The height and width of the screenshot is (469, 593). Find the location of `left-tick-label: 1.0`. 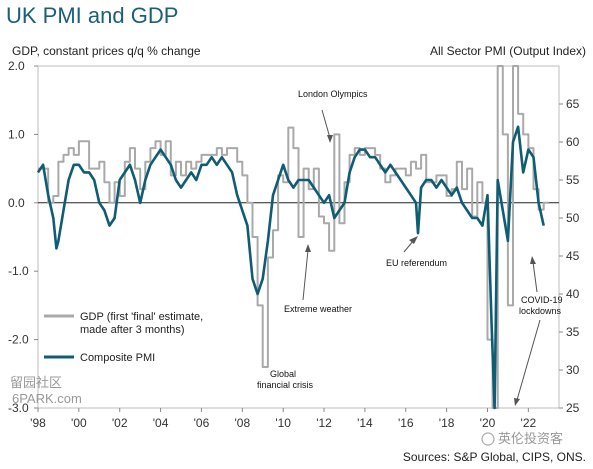

left-tick-label: 1.0 is located at coordinates (16, 134).